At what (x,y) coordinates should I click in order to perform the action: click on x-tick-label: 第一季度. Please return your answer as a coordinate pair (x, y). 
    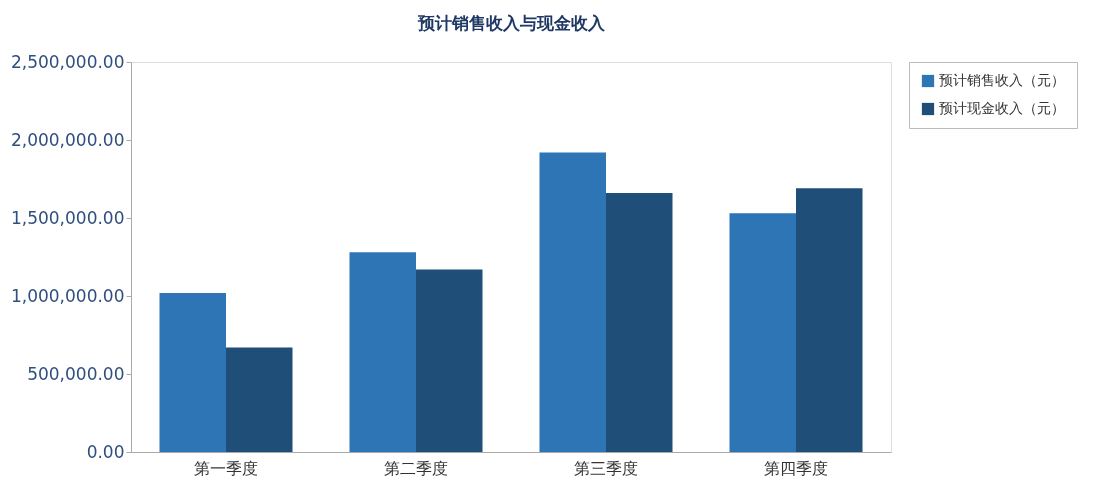
    Looking at the image, I should click on (226, 468).